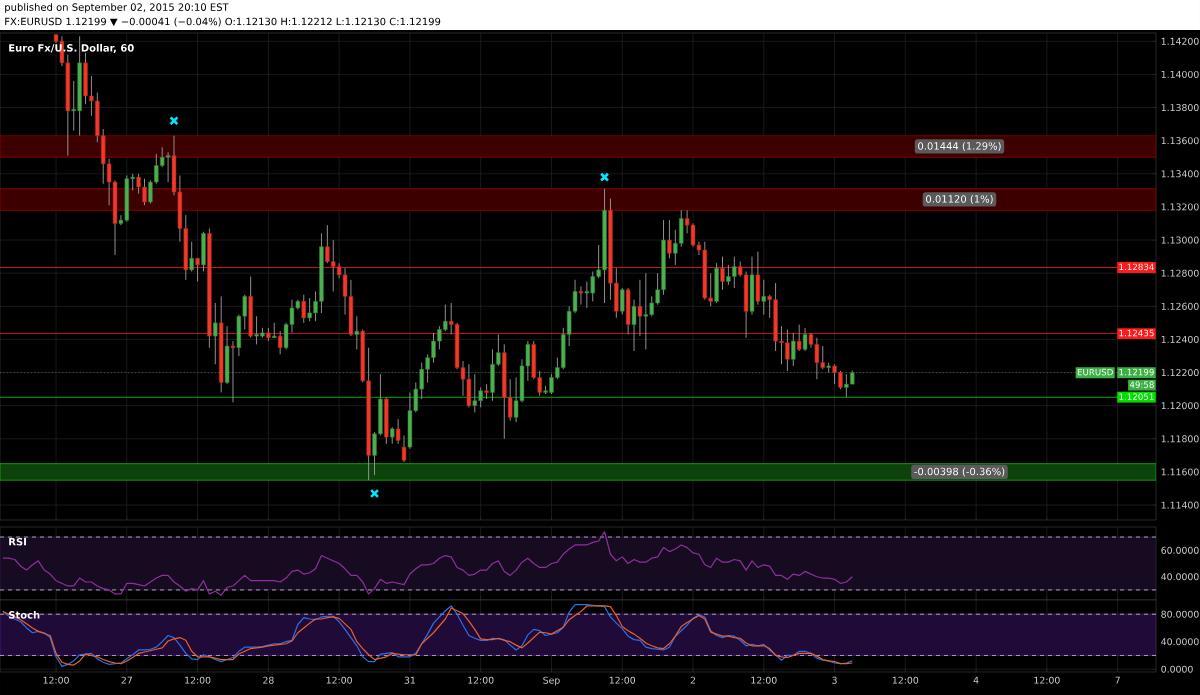 The height and width of the screenshot is (695, 1200). What do you see at coordinates (409, 680) in the screenshot?
I see `x-tick-label: 31` at bounding box center [409, 680].